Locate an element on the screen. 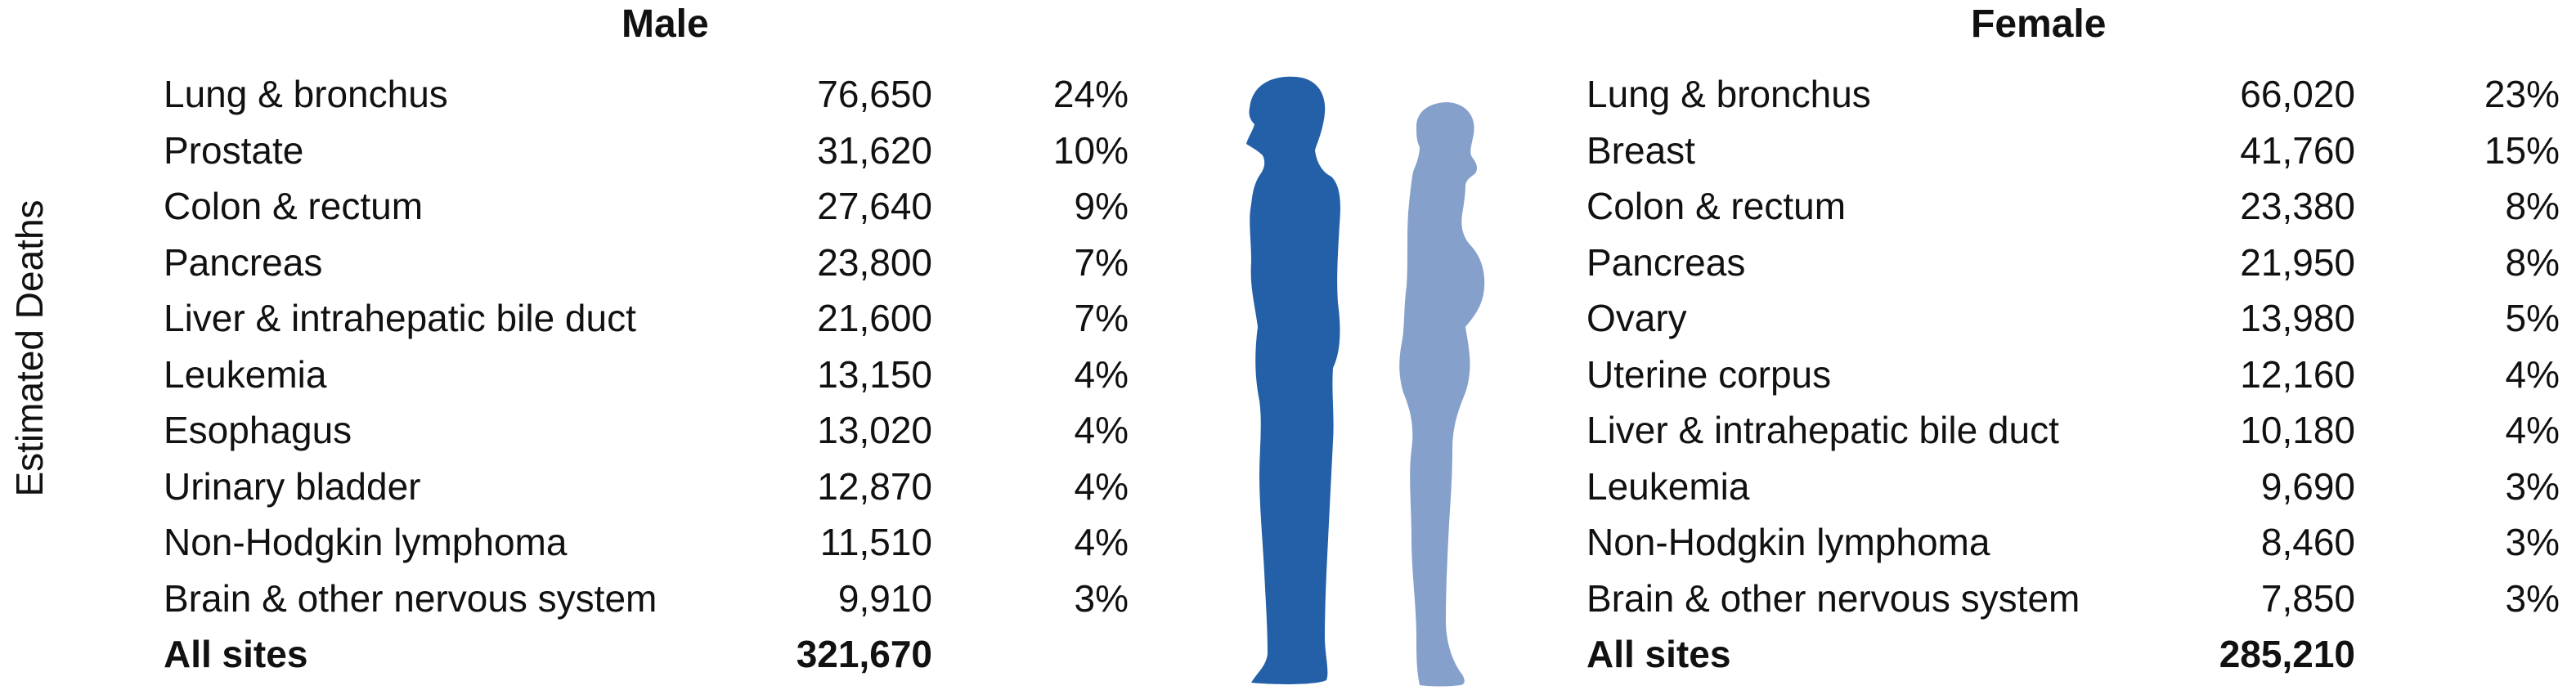 The width and height of the screenshot is (2576, 699). female-row: Leukemia 9,690 3% is located at coordinates (2073, 492).